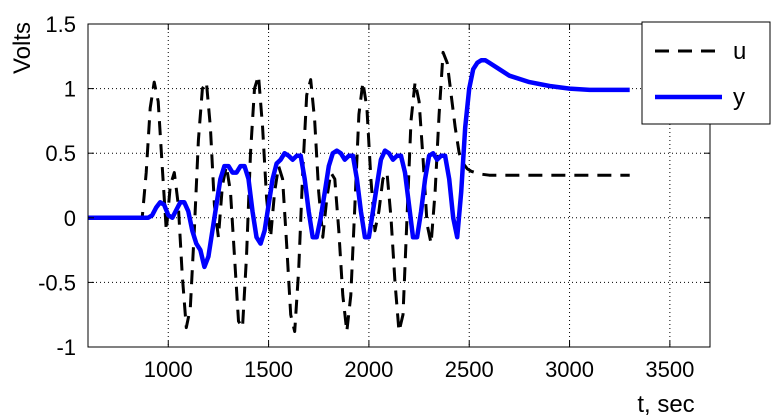 This screenshot has height=417, width=772. What do you see at coordinates (57, 282) in the screenshot?
I see `y-tick-label: -0.5` at bounding box center [57, 282].